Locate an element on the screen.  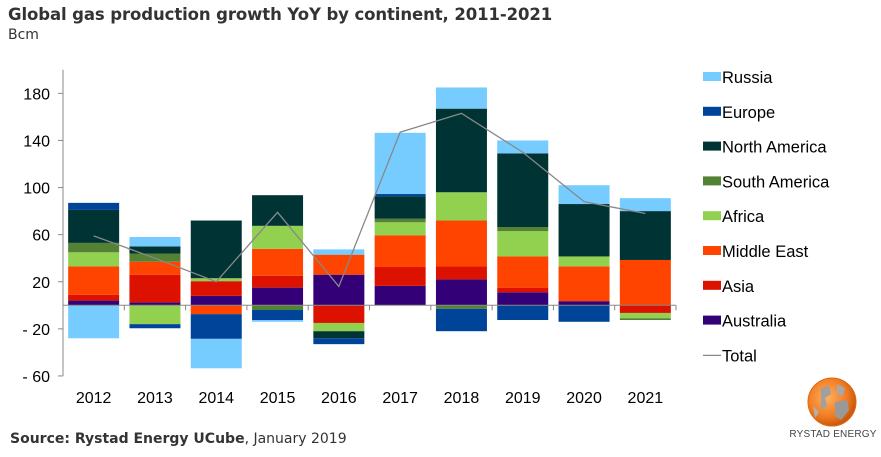
y-tick-label: 100 is located at coordinates (36, 189).